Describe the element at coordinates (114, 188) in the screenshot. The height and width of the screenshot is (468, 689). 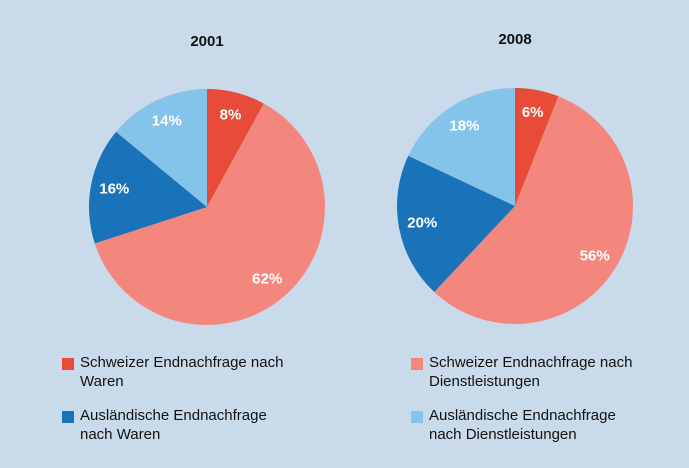
I see `slice-label: 16%` at that location.